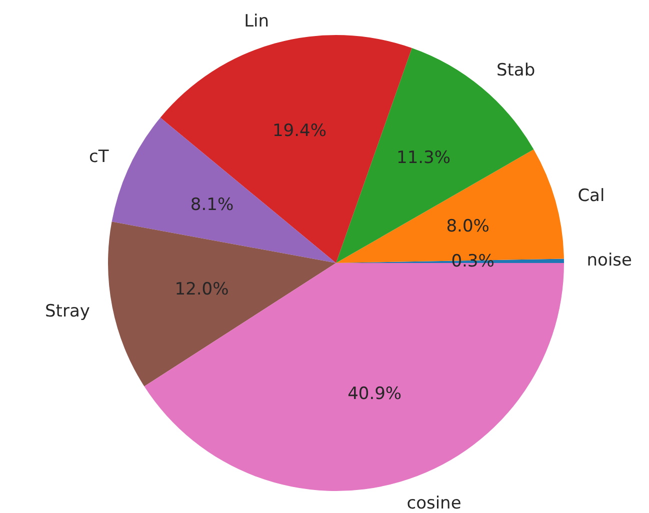  I want to click on data-label: 8.0%, so click(468, 226).